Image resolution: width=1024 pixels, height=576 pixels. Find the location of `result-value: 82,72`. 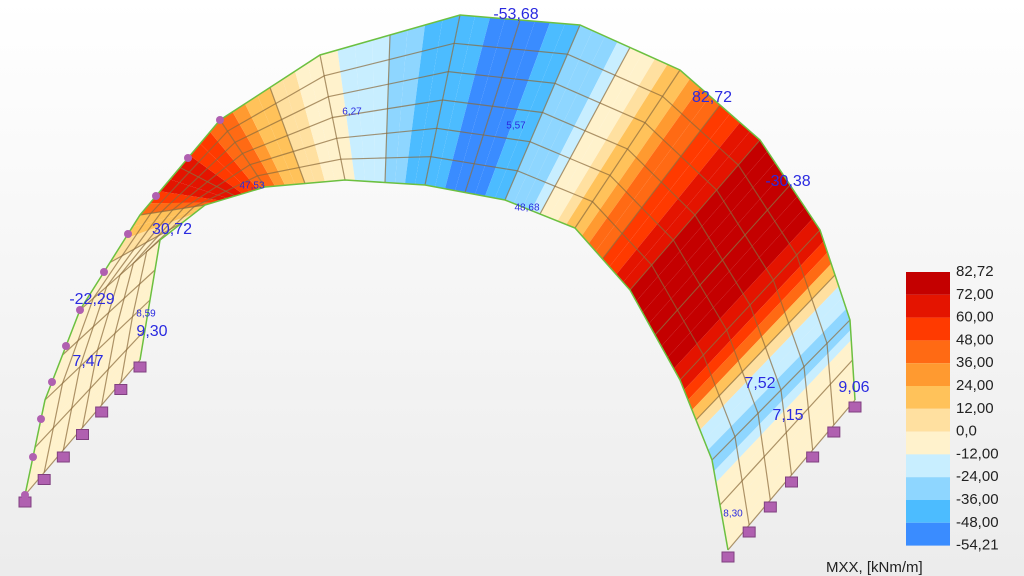

result-value: 82,72 is located at coordinates (712, 97).